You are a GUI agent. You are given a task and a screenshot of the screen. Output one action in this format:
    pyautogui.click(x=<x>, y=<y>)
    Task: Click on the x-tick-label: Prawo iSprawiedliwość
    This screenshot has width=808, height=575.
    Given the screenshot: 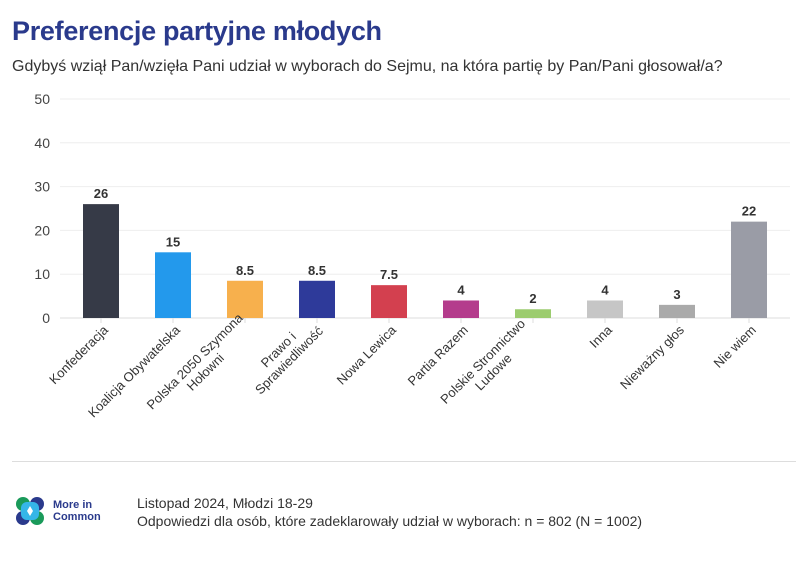 What is the action you would take?
    pyautogui.click(x=283, y=354)
    